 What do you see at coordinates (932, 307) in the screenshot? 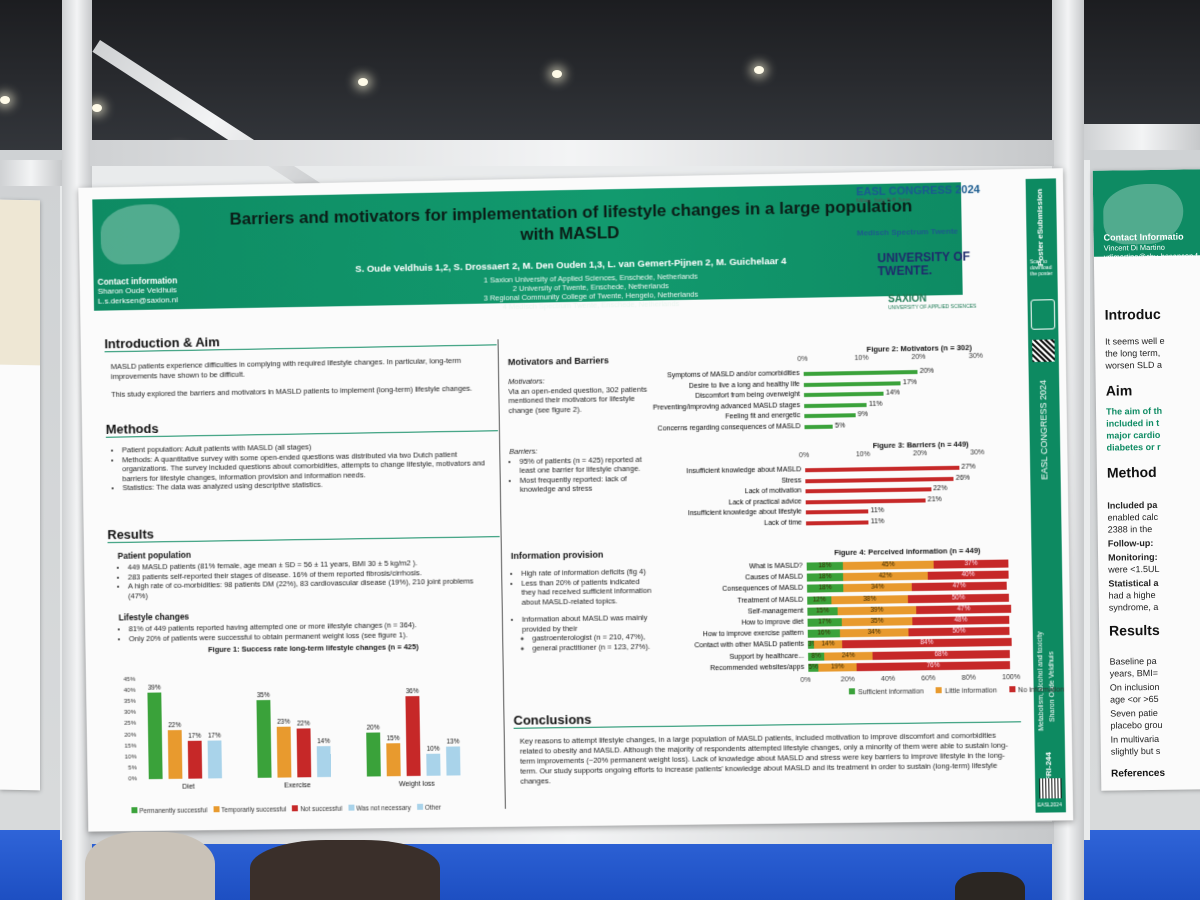
I see `saxion-sub: UNIVERSITY OF APPLIED SCIENCES` at bounding box center [932, 307].